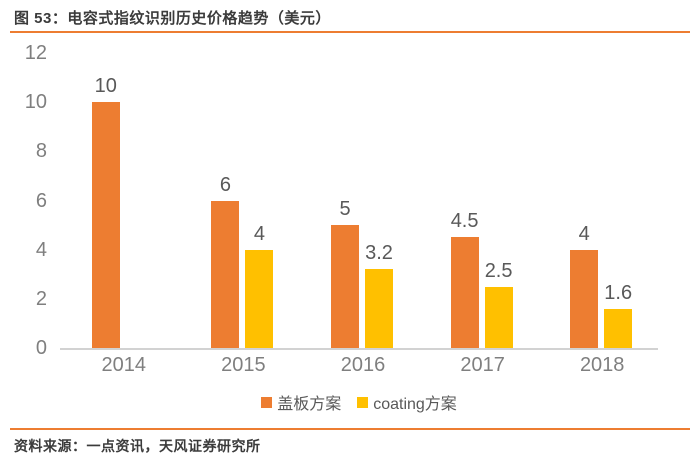 This screenshot has width=700, height=458. I want to click on legend-item: coating方案, so click(407, 402).